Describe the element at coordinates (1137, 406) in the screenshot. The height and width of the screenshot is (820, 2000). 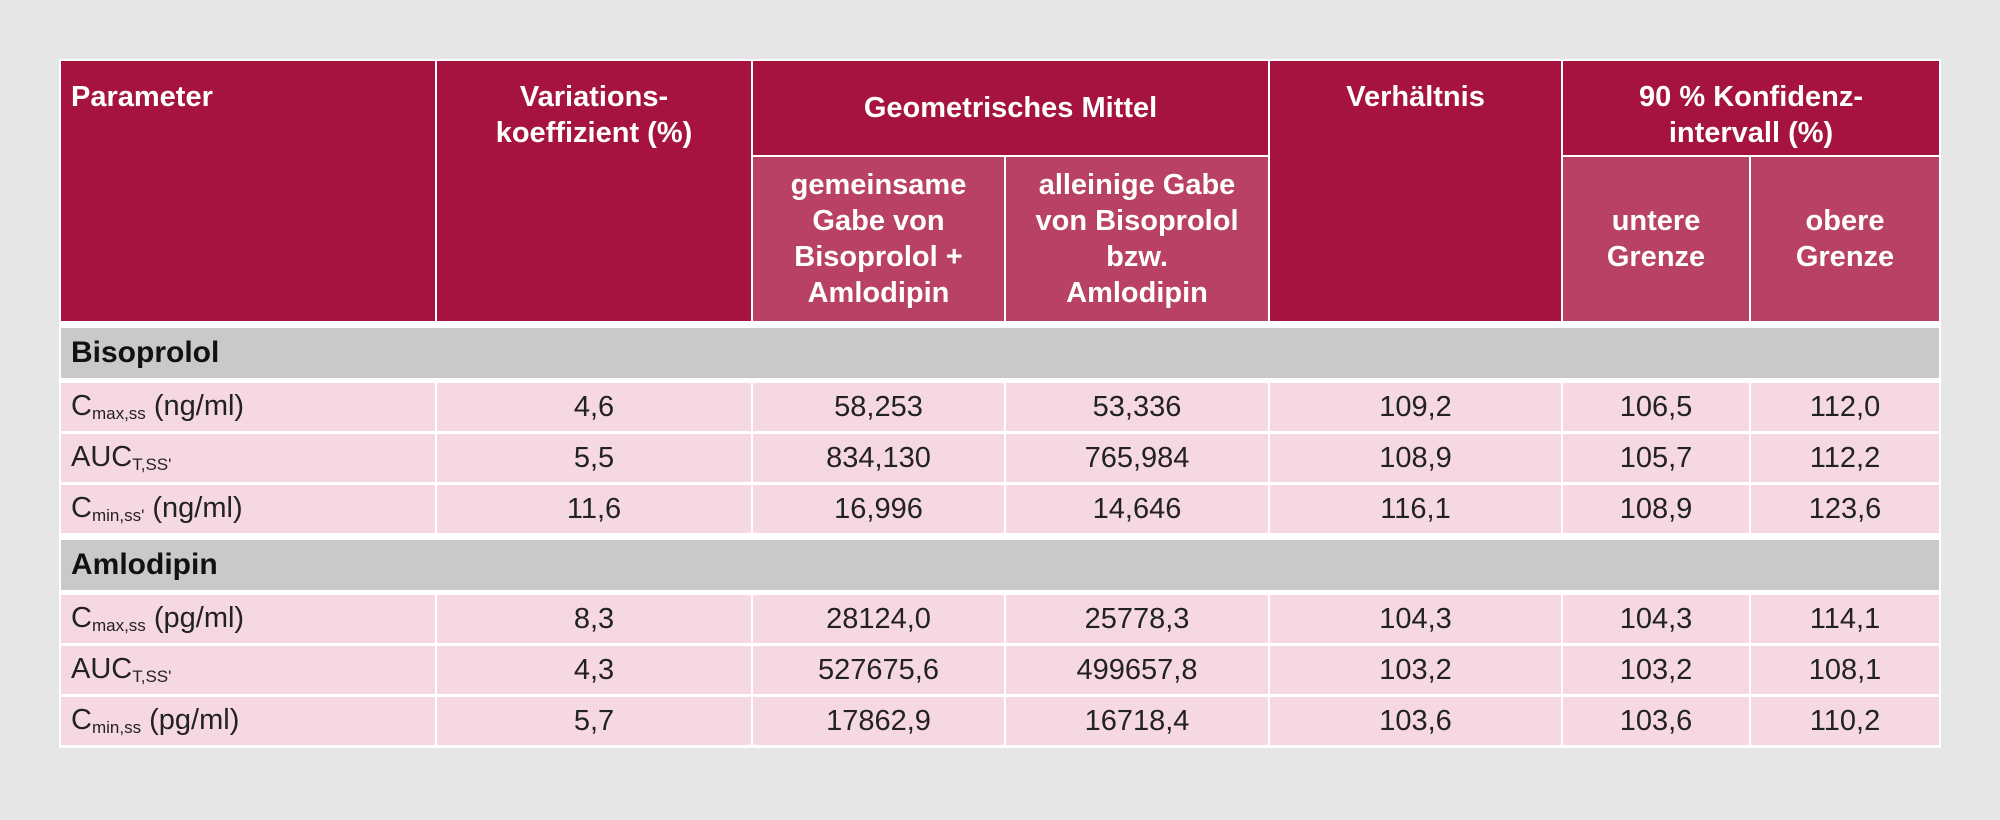
I see `alone-cell: 53,336` at that location.